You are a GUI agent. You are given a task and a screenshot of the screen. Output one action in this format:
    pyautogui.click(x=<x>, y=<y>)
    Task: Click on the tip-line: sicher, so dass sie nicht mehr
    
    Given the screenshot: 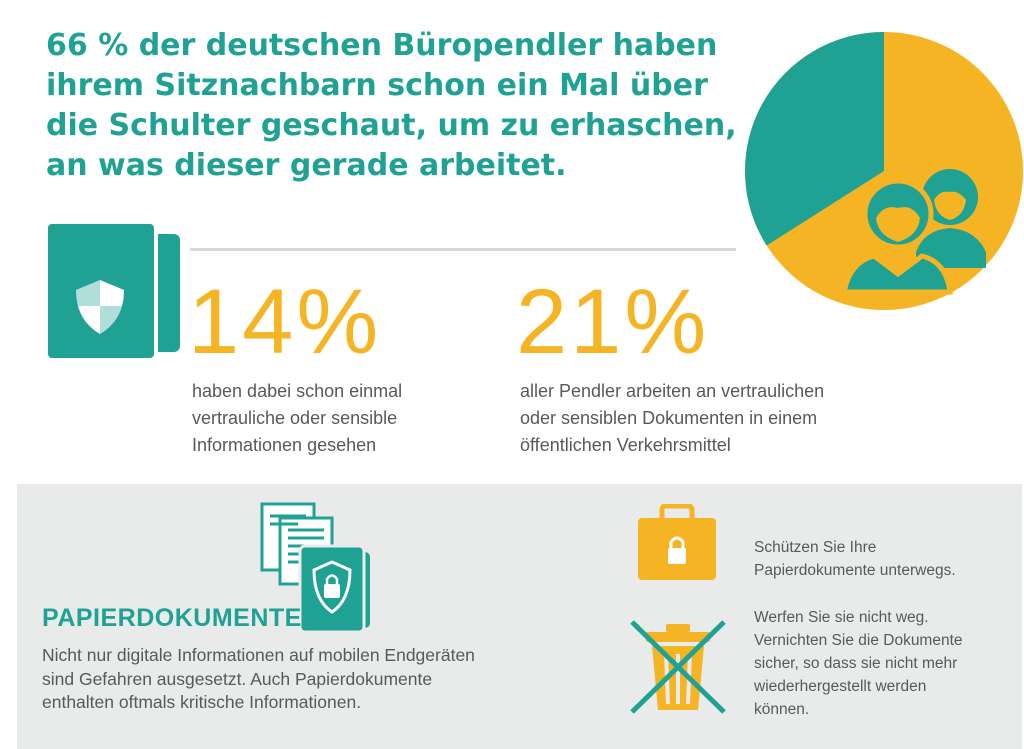 What is the action you would take?
    pyautogui.click(x=856, y=663)
    